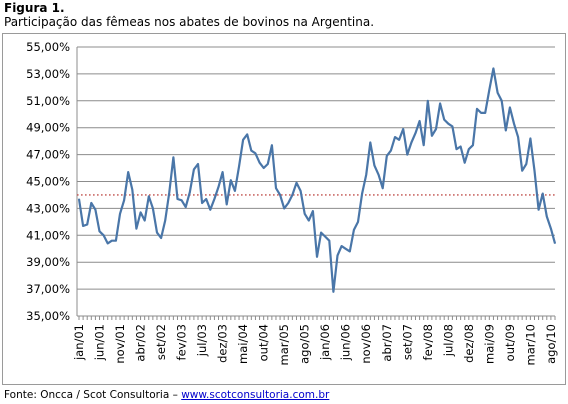 This screenshot has height=404, width=568. Describe the element at coordinates (120, 344) in the screenshot. I see `x-tick-label: nov/01` at that location.